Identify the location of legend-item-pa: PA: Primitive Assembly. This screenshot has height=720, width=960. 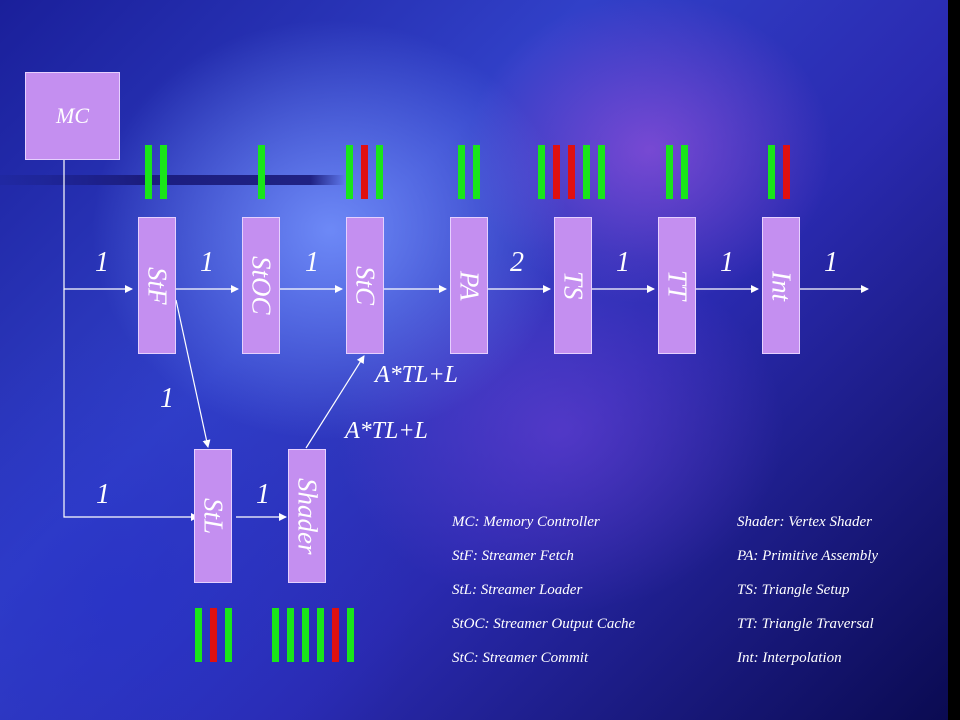
(808, 556).